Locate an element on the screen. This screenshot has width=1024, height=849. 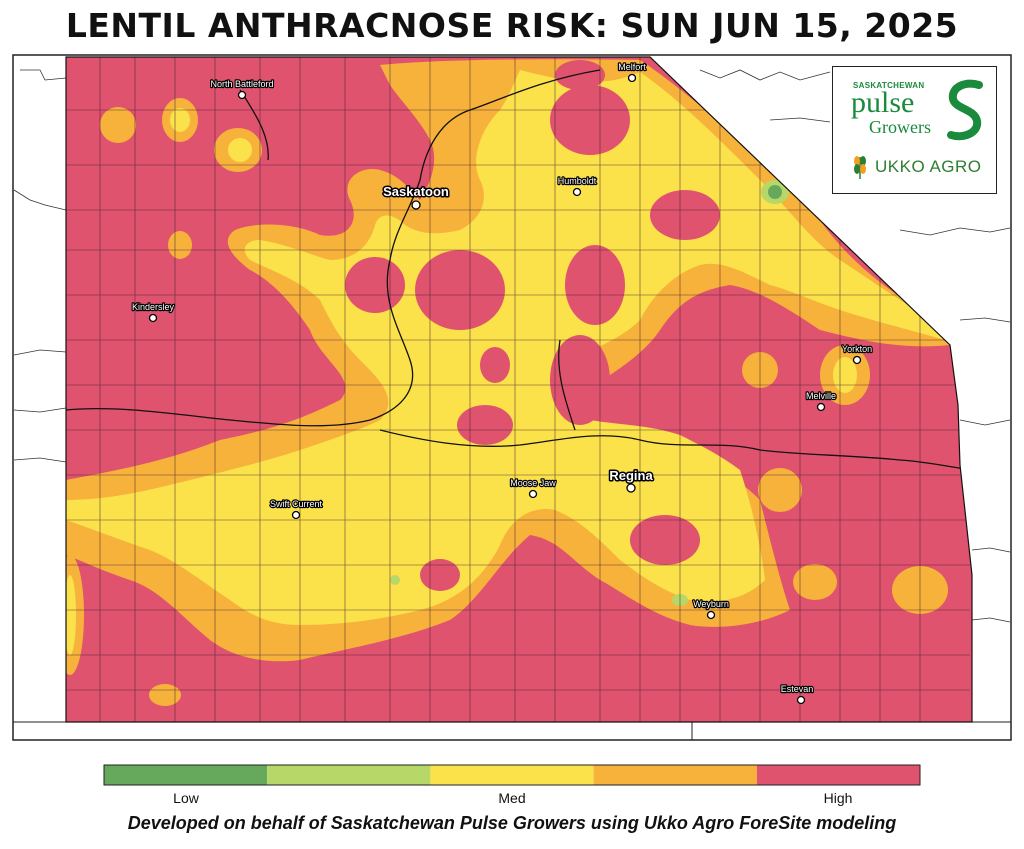
legend-border is located at coordinates (512, 775).